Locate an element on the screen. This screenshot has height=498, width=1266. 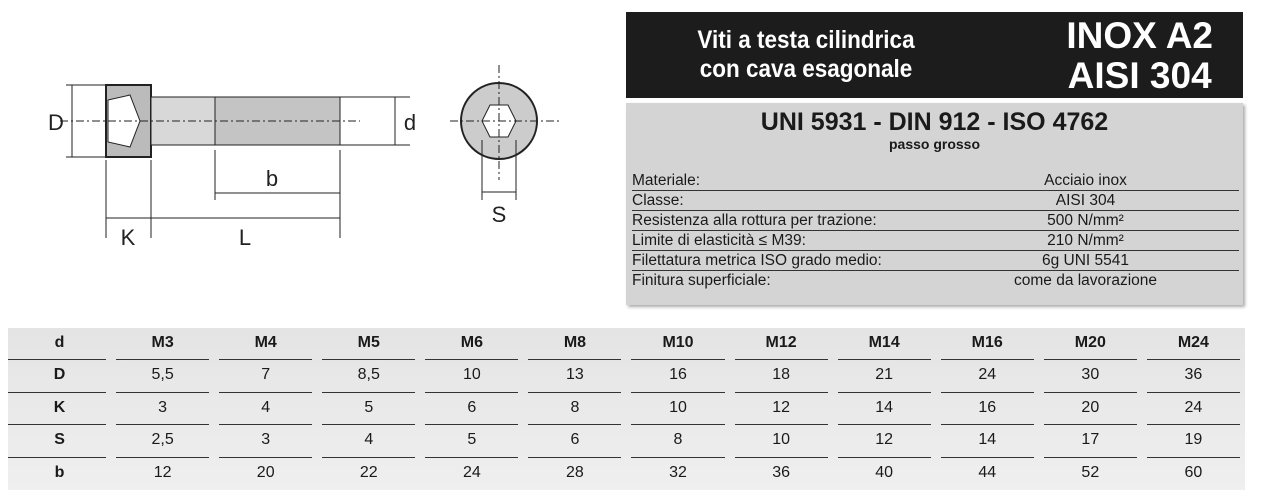
table-row: K 3 4 5 6 8 10 12 14 16 20 24 is located at coordinates (626, 409).